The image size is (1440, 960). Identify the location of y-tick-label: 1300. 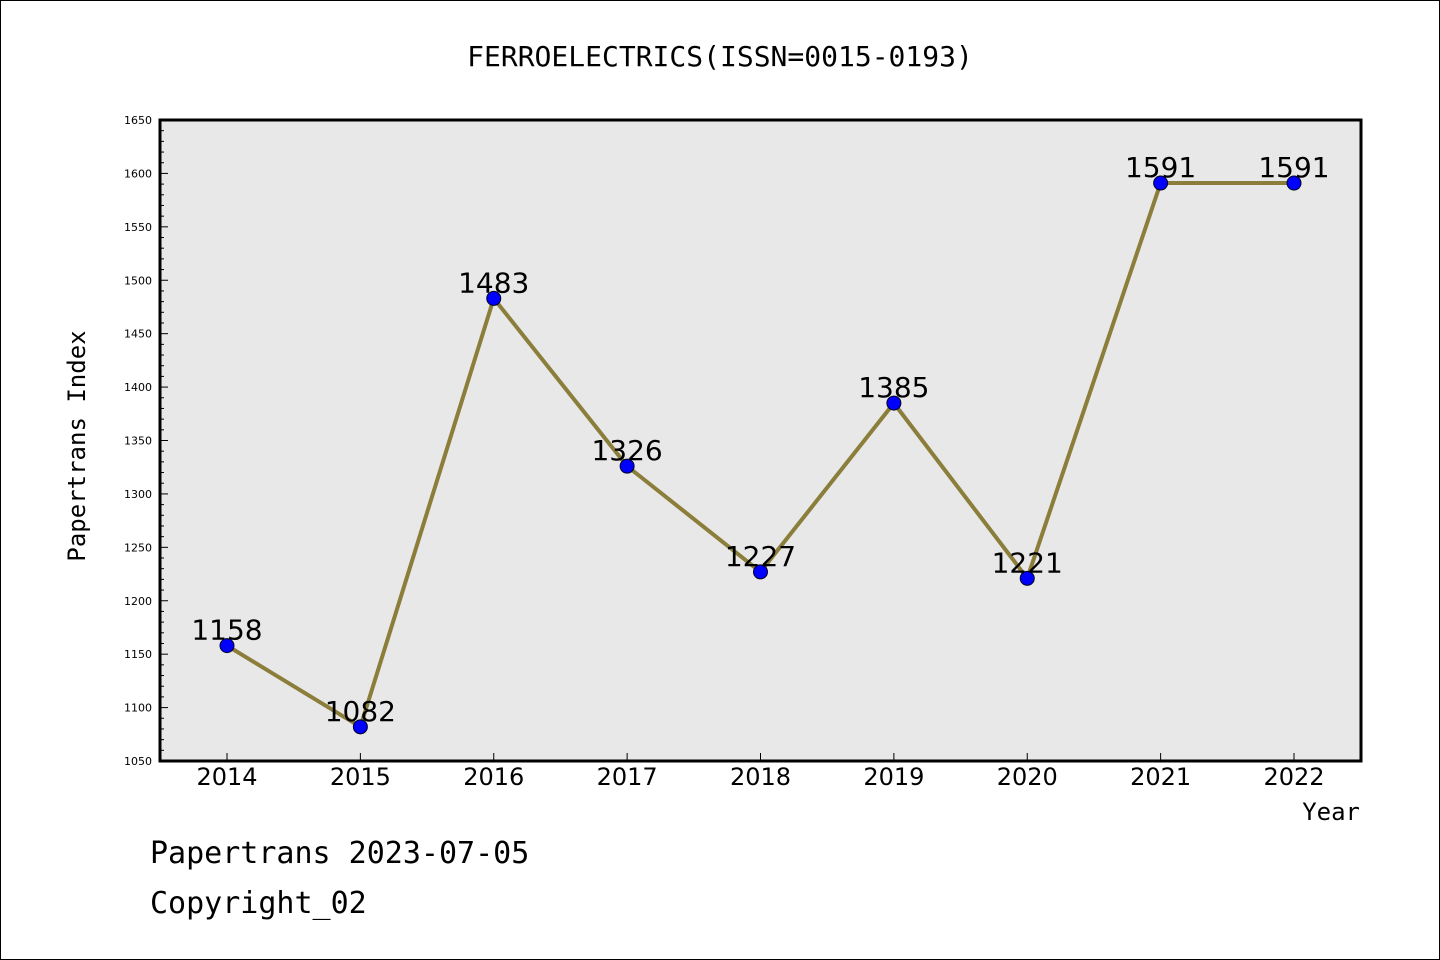
(138, 494).